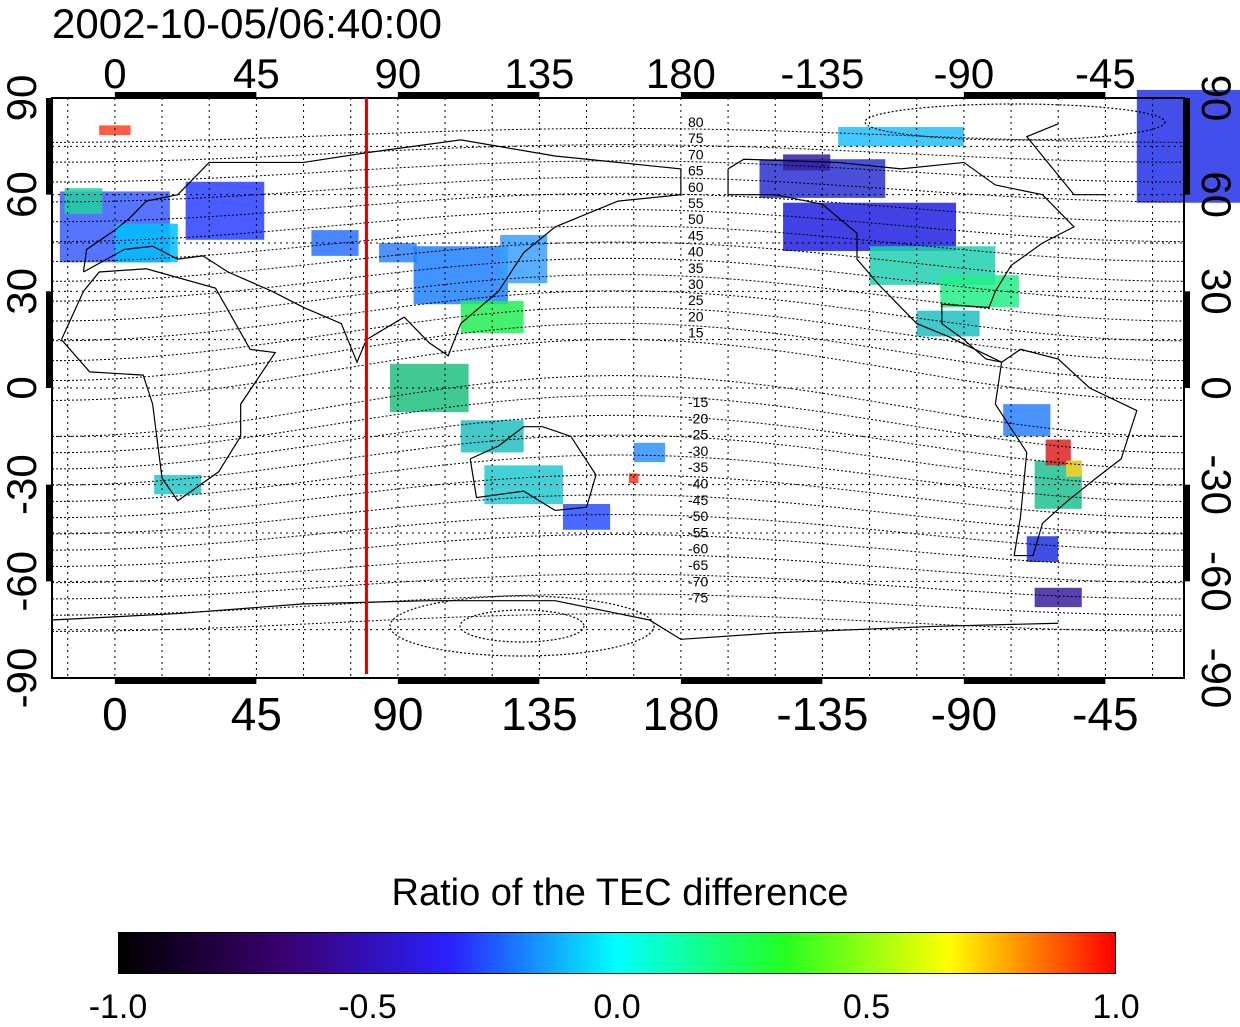 This screenshot has width=1240, height=1027. Describe the element at coordinates (247, 23) in the screenshot. I see `map-title: 2002-10-05/06:40:00` at that location.